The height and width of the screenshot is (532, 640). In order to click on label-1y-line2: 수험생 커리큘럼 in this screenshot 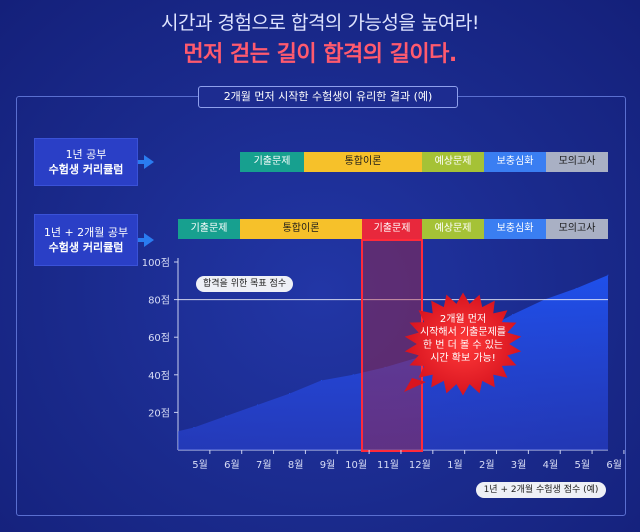, I will do `click(86, 169)`.